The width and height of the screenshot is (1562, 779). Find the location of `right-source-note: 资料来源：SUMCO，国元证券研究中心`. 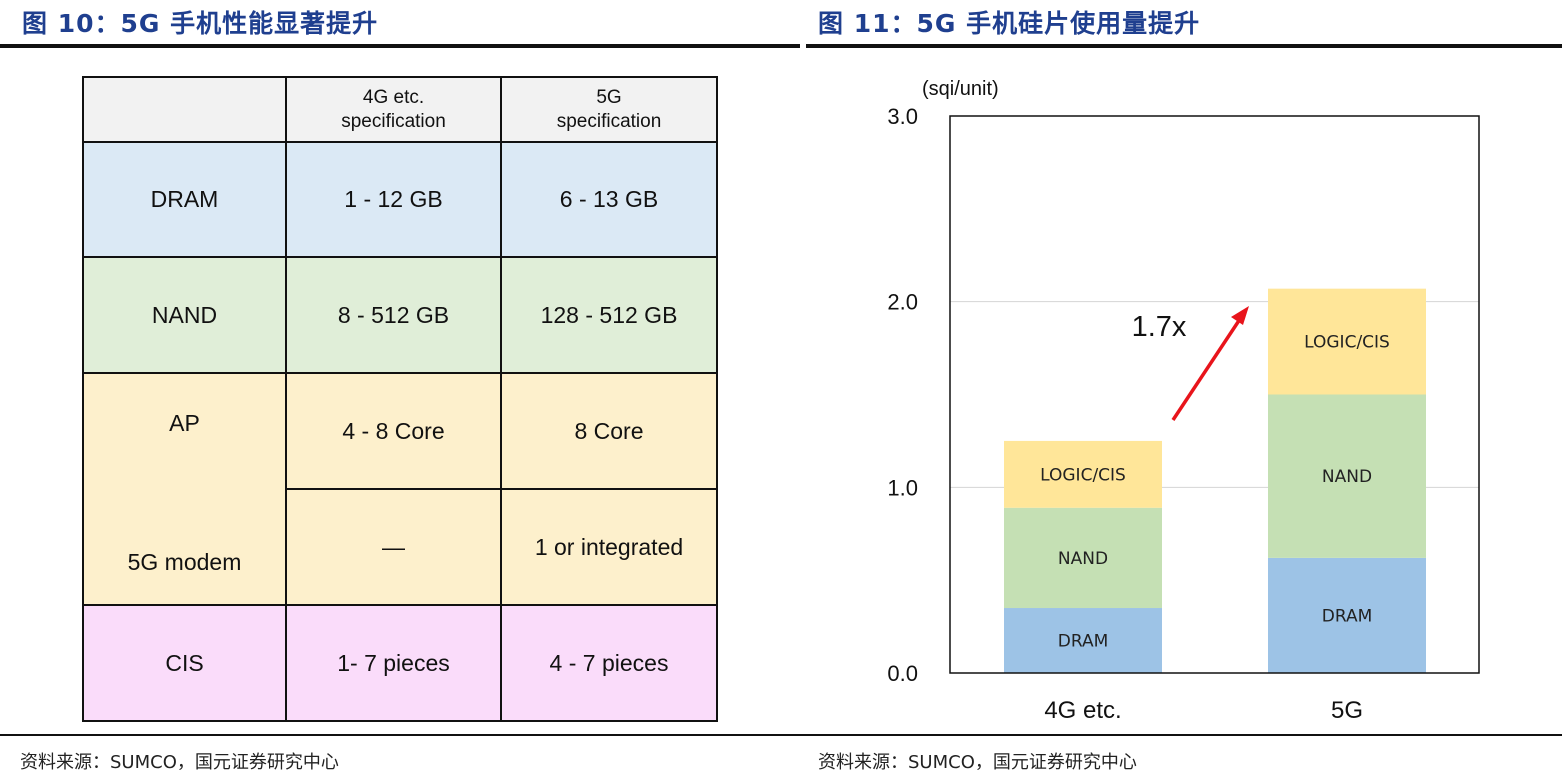

right-source-note: 资料来源：SUMCO，国元证券研究中心 is located at coordinates (977, 762).